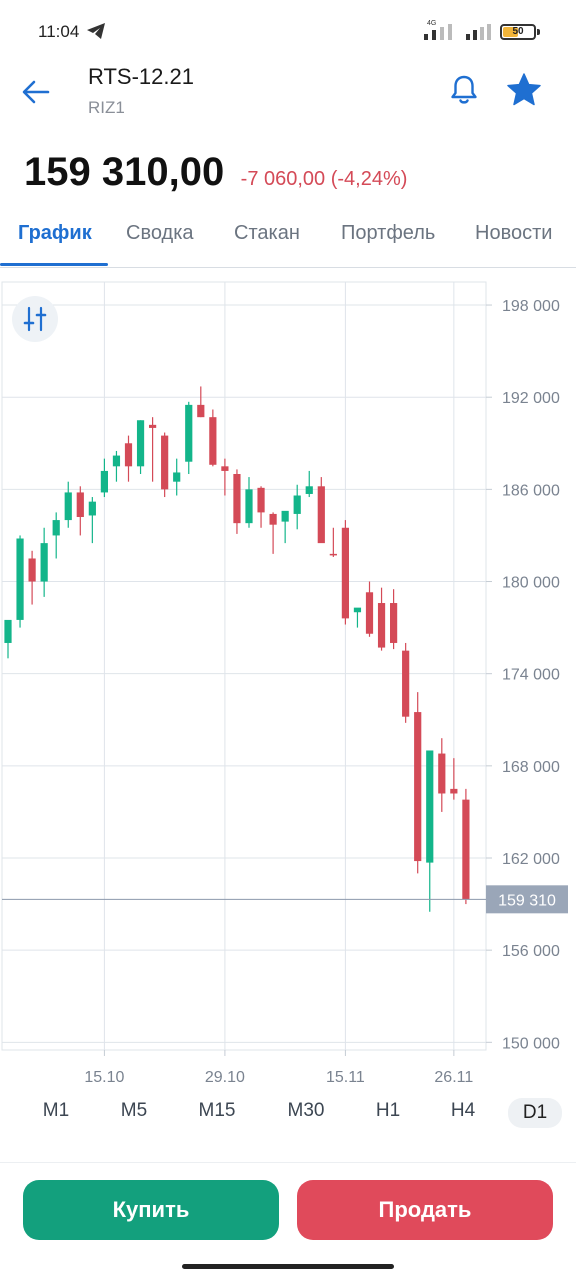 Image resolution: width=576 pixels, height=1280 pixels. I want to click on y-tick-label: 156 000, so click(531, 951).